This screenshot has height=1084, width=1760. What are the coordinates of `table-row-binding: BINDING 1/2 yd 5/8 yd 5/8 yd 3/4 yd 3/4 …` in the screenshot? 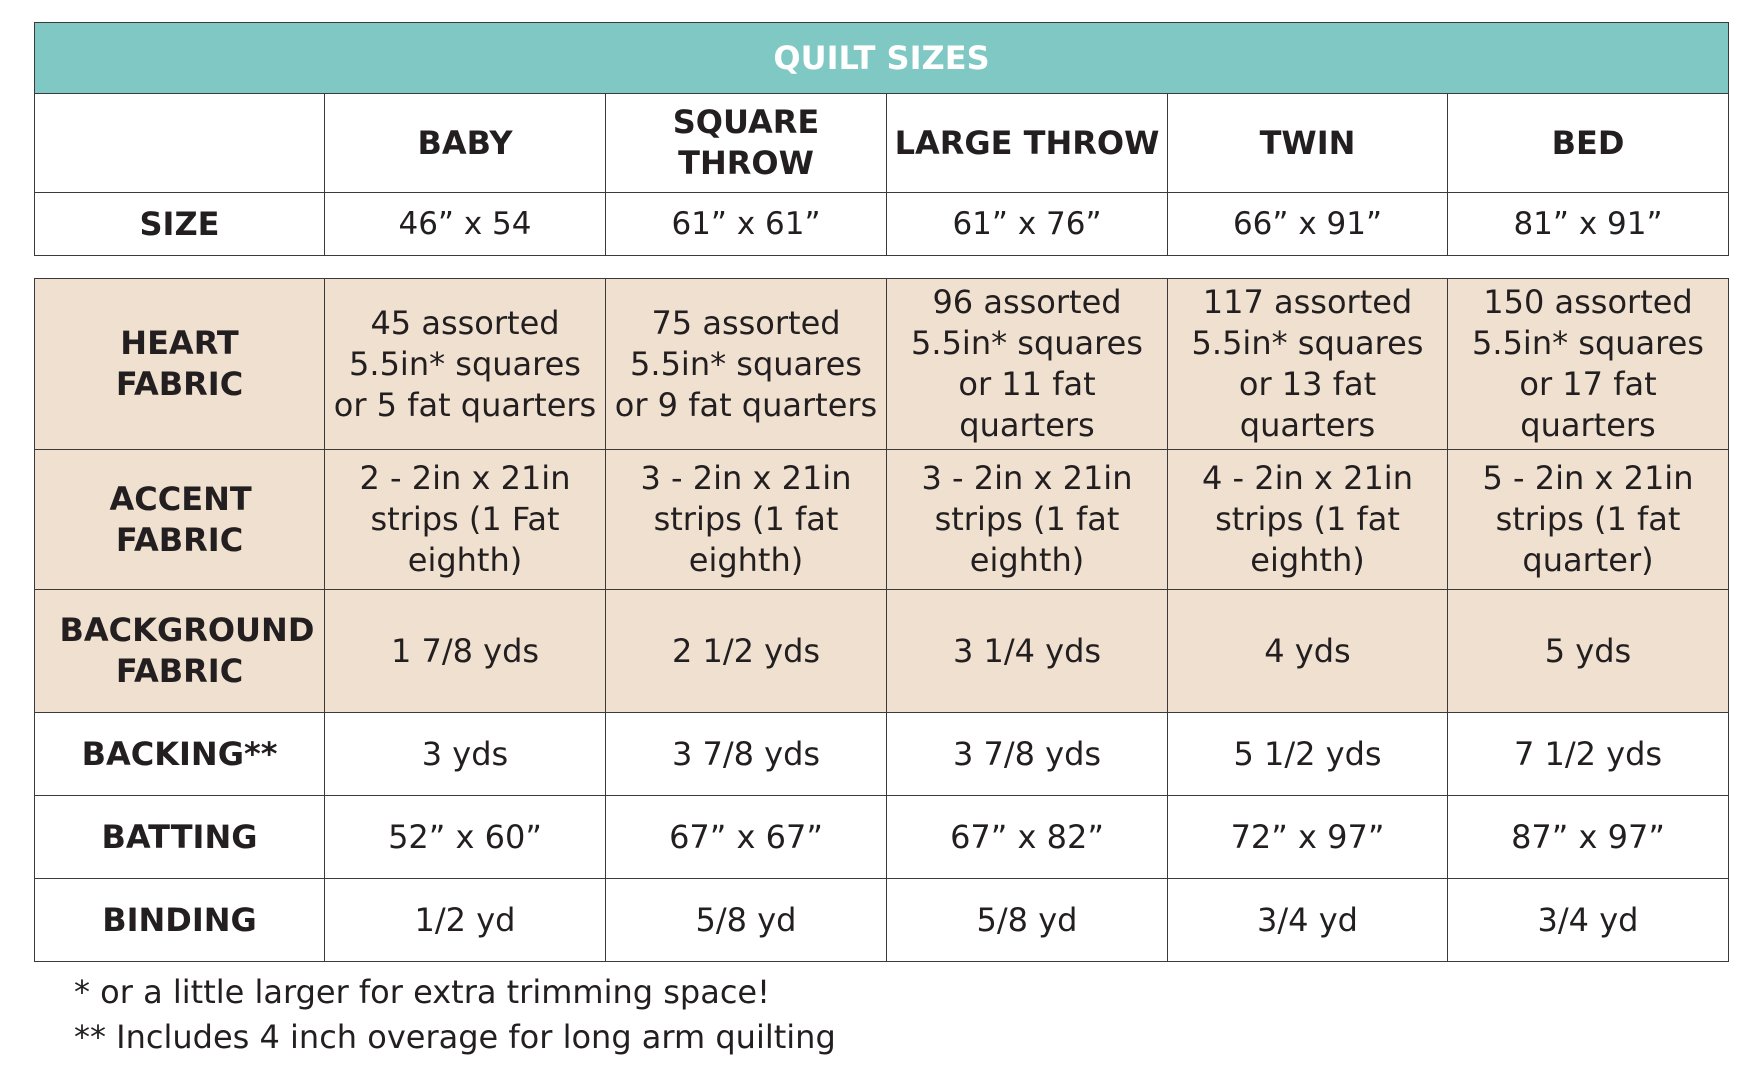 It's located at (881, 920).